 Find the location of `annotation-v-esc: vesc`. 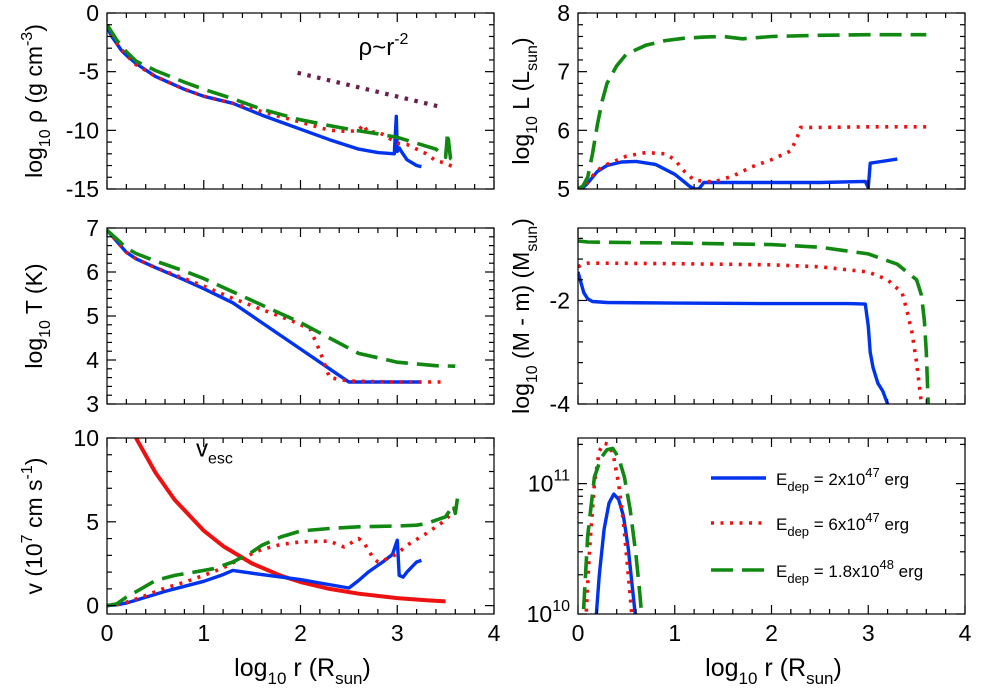

annotation-v-esc: vesc is located at coordinates (214, 451).